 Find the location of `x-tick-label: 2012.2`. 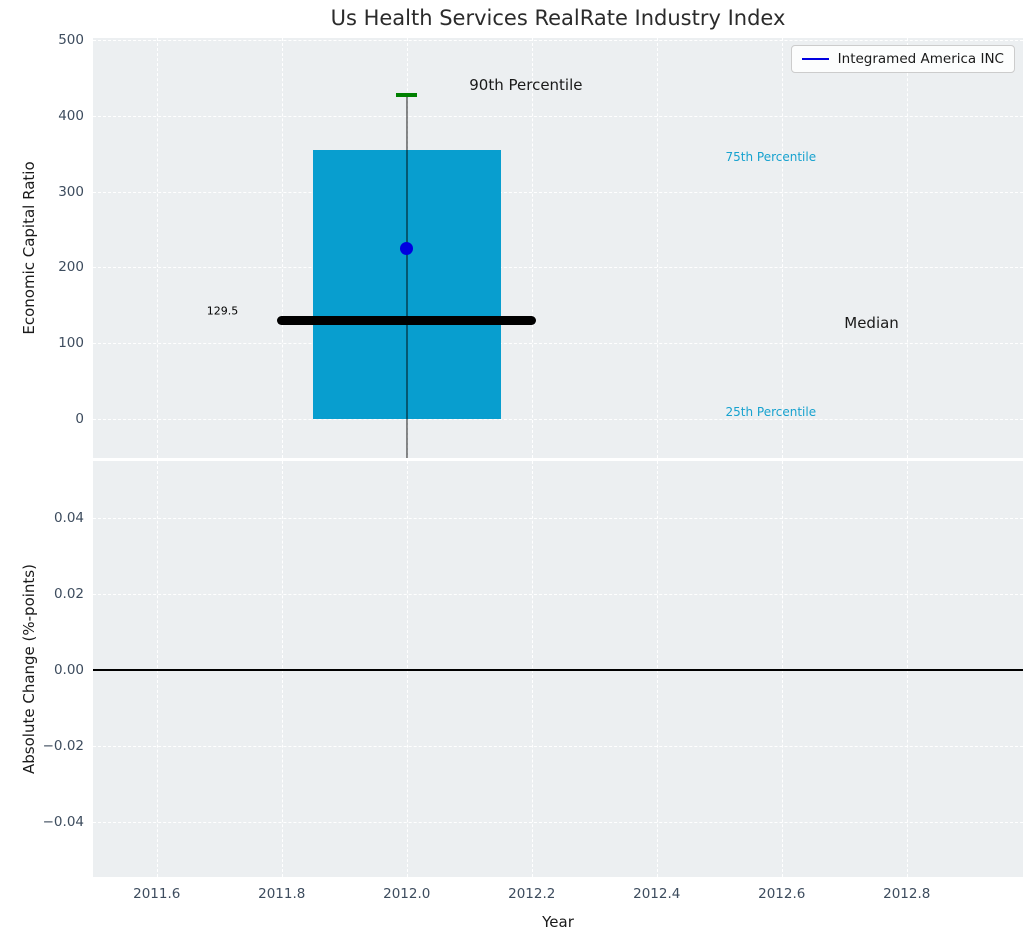

x-tick-label: 2012.2 is located at coordinates (532, 894).